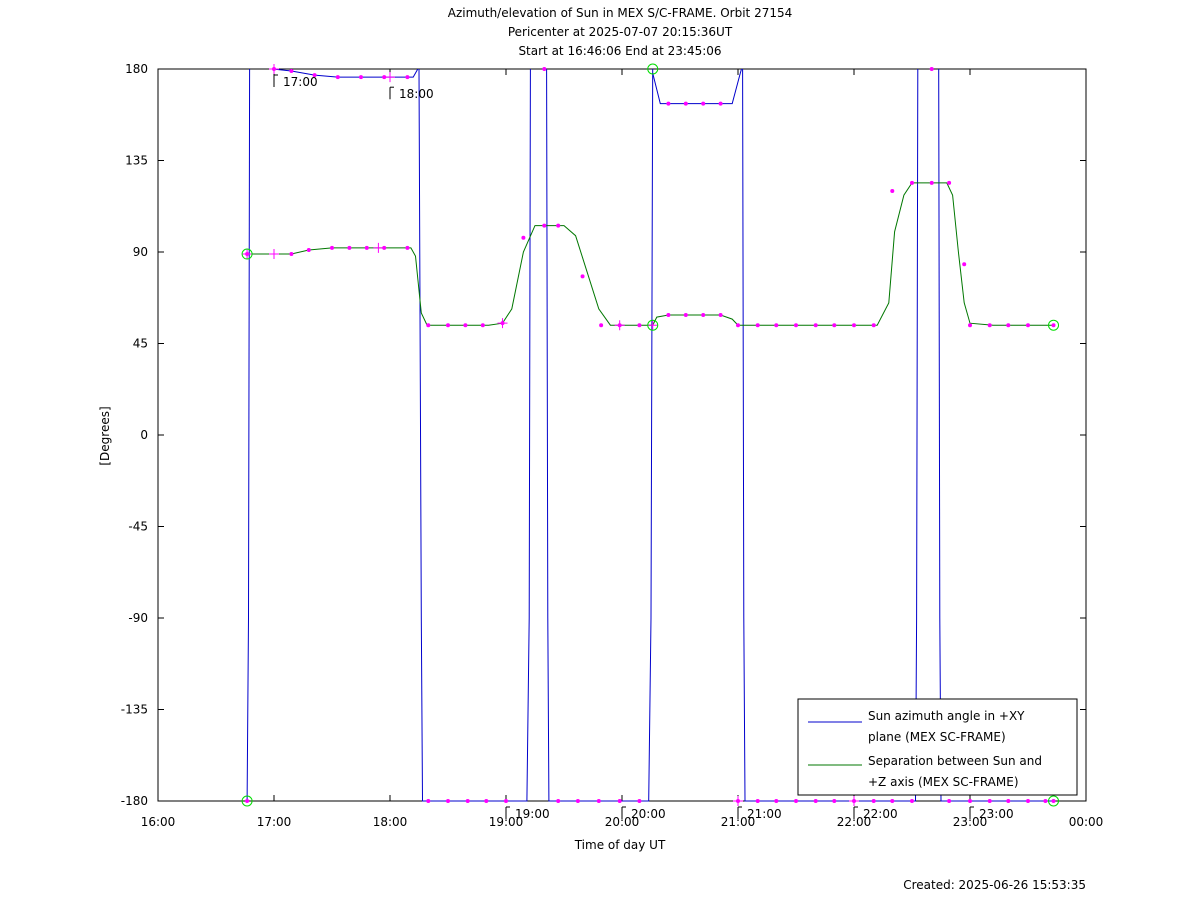 Image resolution: width=1200 pixels, height=901 pixels. What do you see at coordinates (140, 344) in the screenshot?
I see `y-tick-label: 45` at bounding box center [140, 344].